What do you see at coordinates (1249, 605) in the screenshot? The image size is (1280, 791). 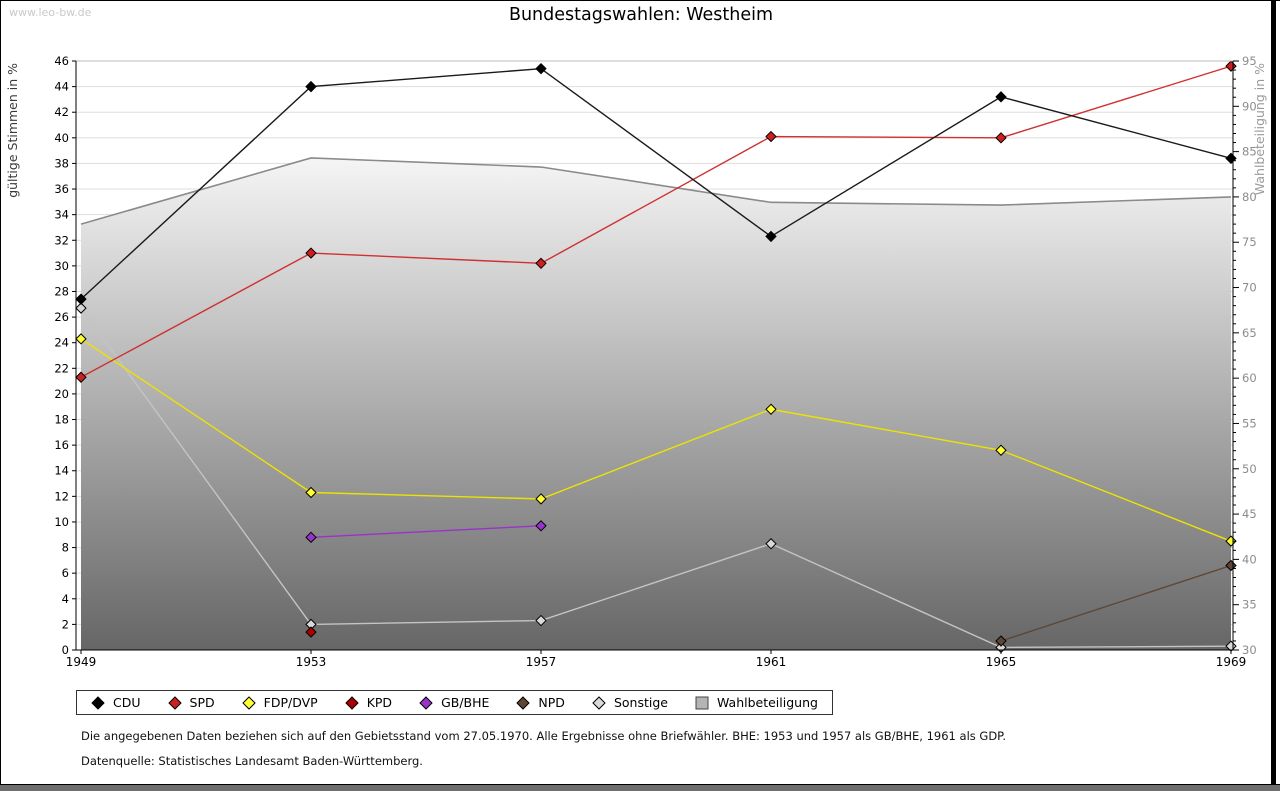 I see `svg-text: 35` at bounding box center [1249, 605].